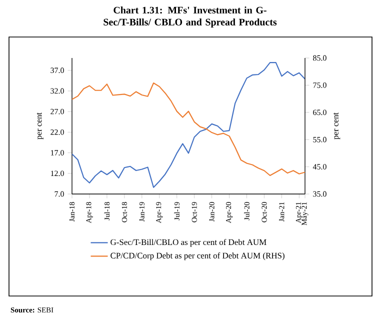 This screenshot has width=380, height=320. What do you see at coordinates (337, 126) in the screenshot?
I see `y2-axis-title: per cent` at bounding box center [337, 126].